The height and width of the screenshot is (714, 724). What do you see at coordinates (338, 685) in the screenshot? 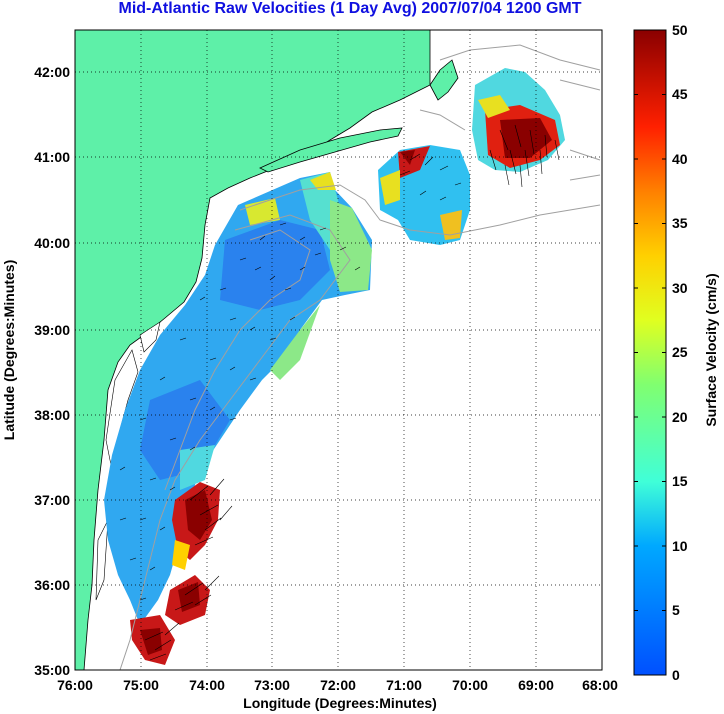
I see `x-tick-label: 72:00` at bounding box center [338, 685].